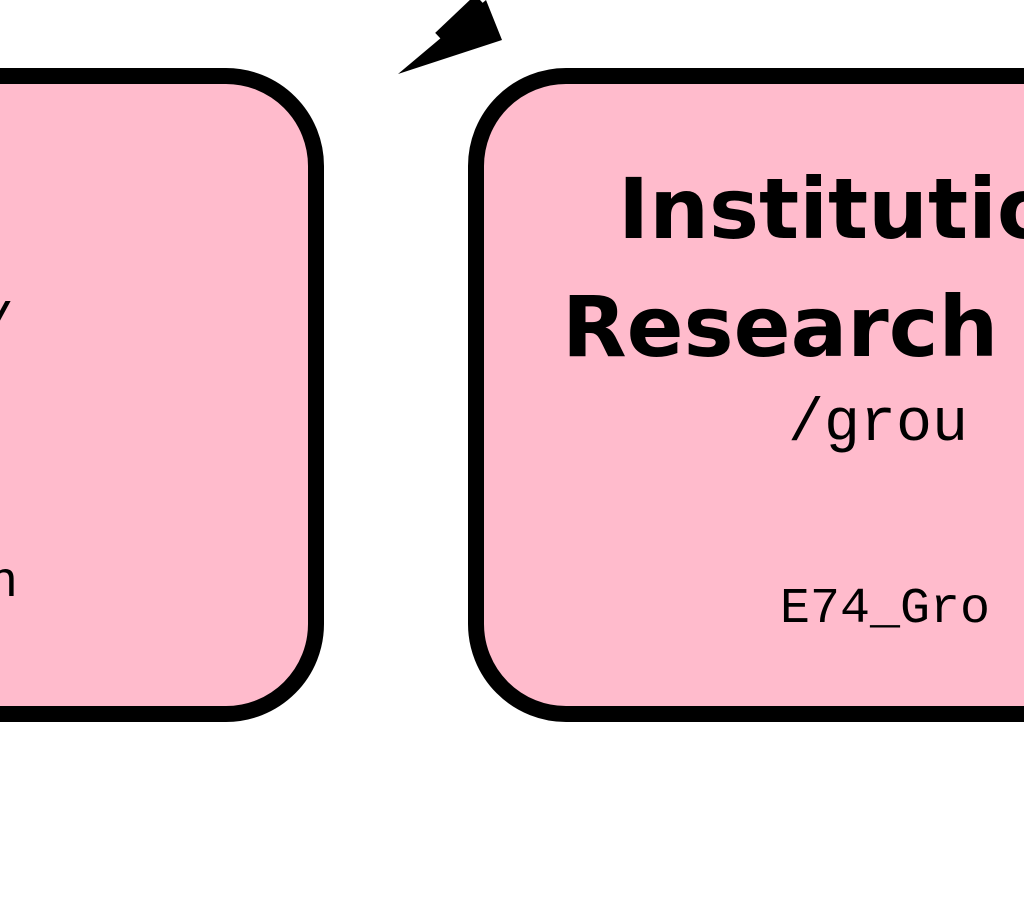 Image resolution: width=1024 pixels, height=912 pixels. Describe the element at coordinates (7, 330) in the screenshot. I see `node-left-path: /` at that location.